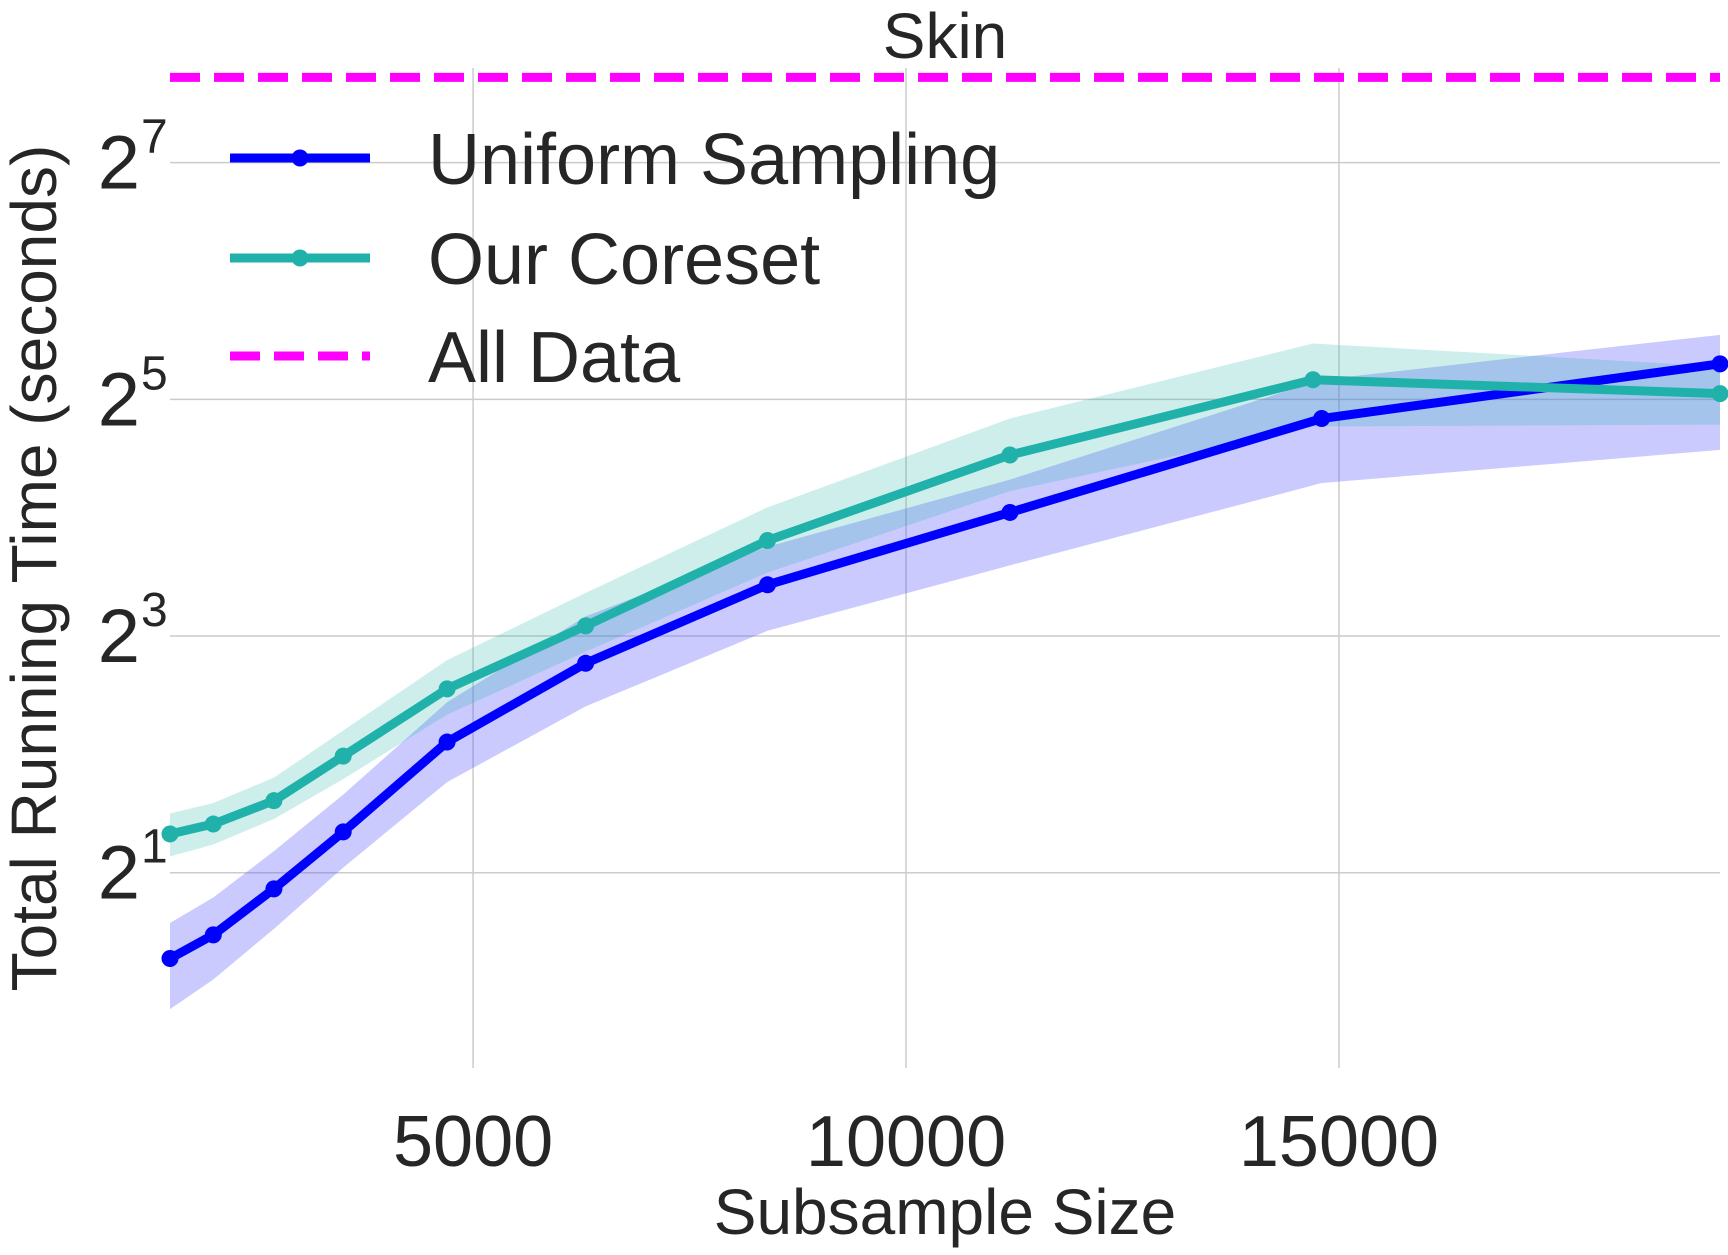 The height and width of the screenshot is (1255, 1728). I want to click on x-tick-label: 10000, so click(906, 1142).